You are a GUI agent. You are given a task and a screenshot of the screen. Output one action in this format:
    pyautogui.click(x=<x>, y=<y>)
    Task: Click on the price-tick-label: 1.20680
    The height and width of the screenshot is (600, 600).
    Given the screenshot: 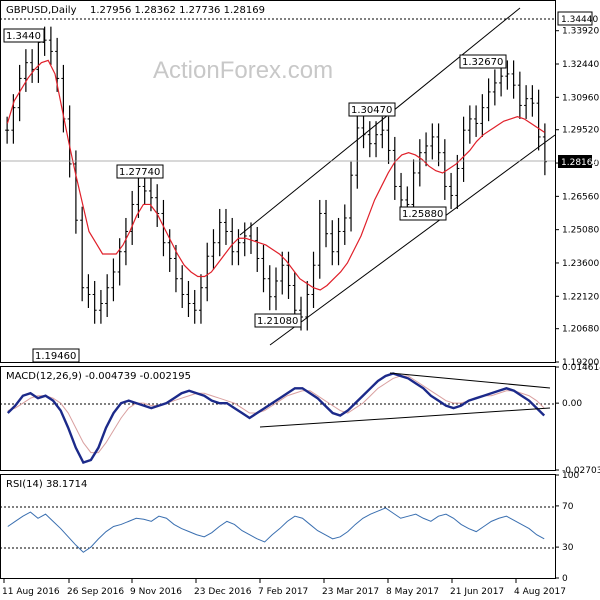 What is the action you would take?
    pyautogui.click(x=580, y=330)
    